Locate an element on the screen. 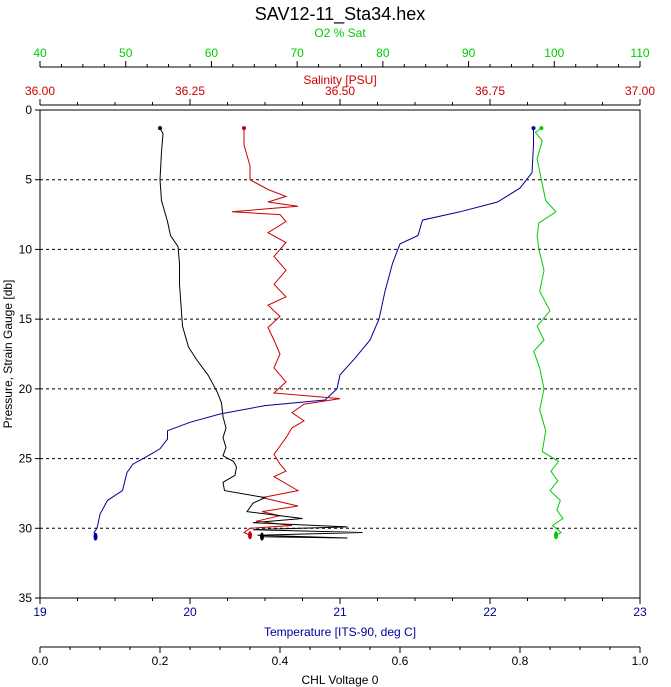 This screenshot has width=671, height=687. x-tick-label-chl: 0.6 is located at coordinates (400, 661).